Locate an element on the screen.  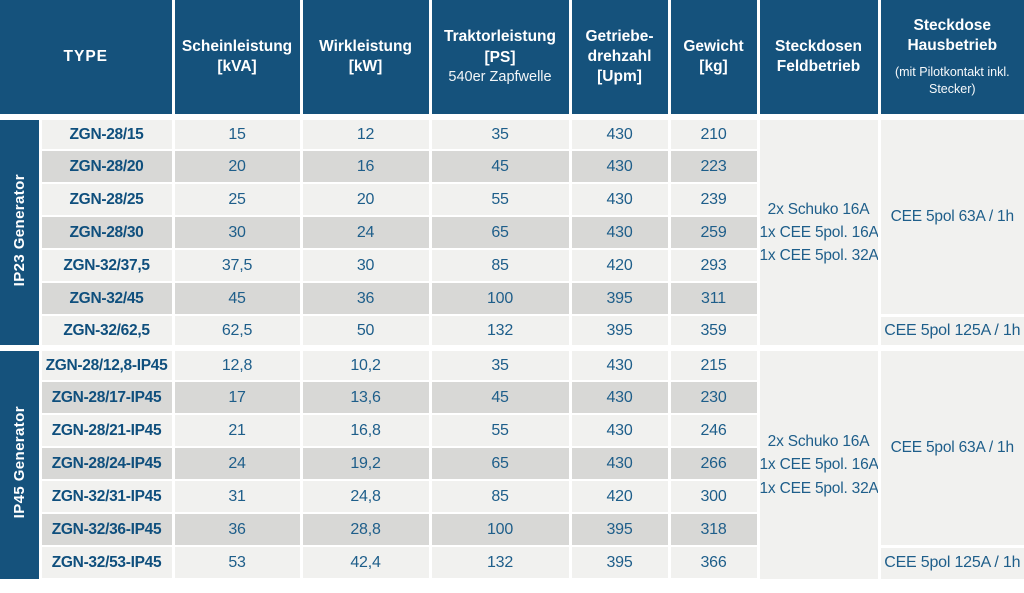
kva-cell: 53 is located at coordinates (237, 563).